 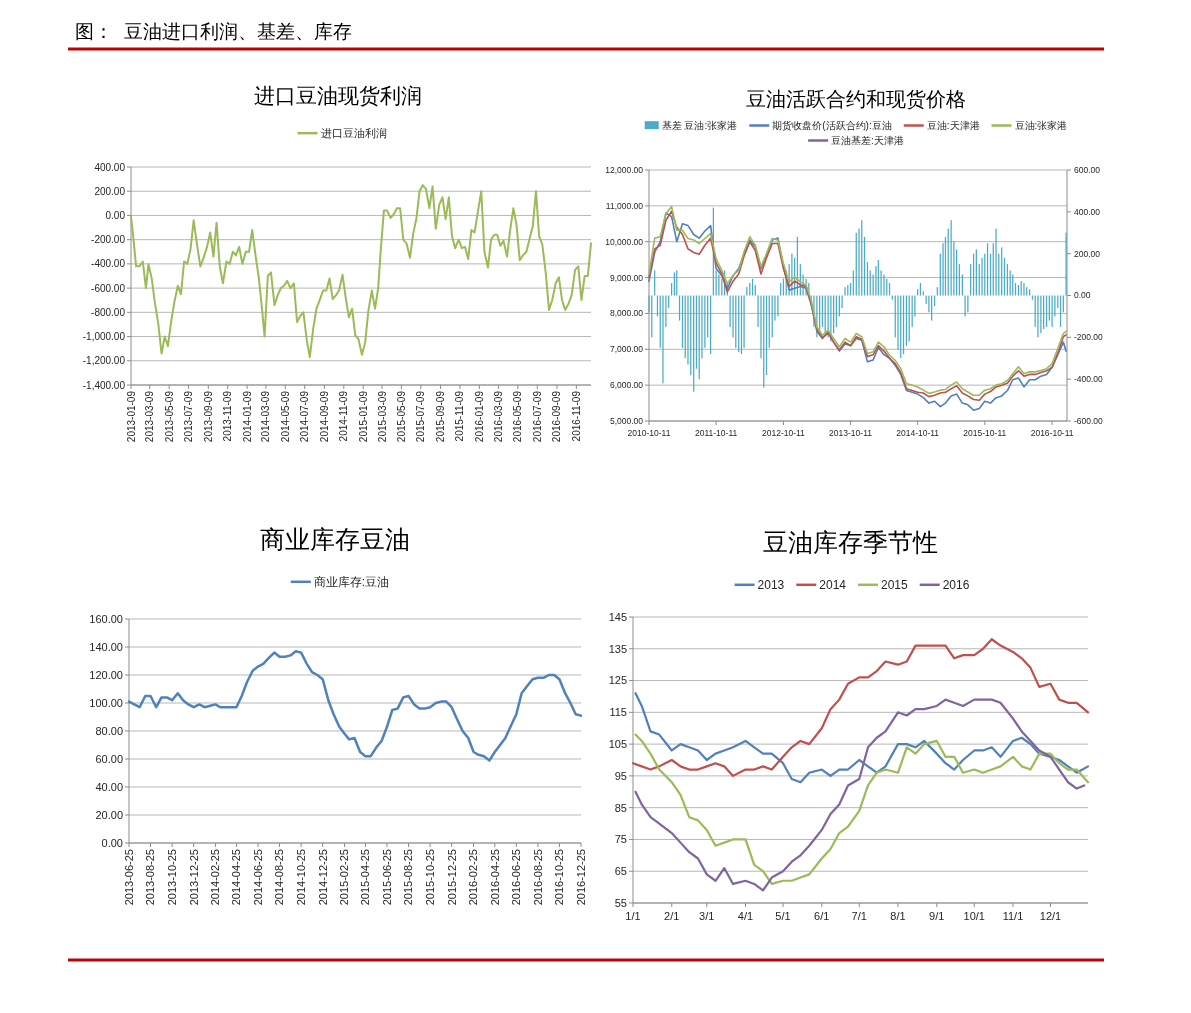 I want to click on x-tick-label: 2016-03-09, so click(x=498, y=416).